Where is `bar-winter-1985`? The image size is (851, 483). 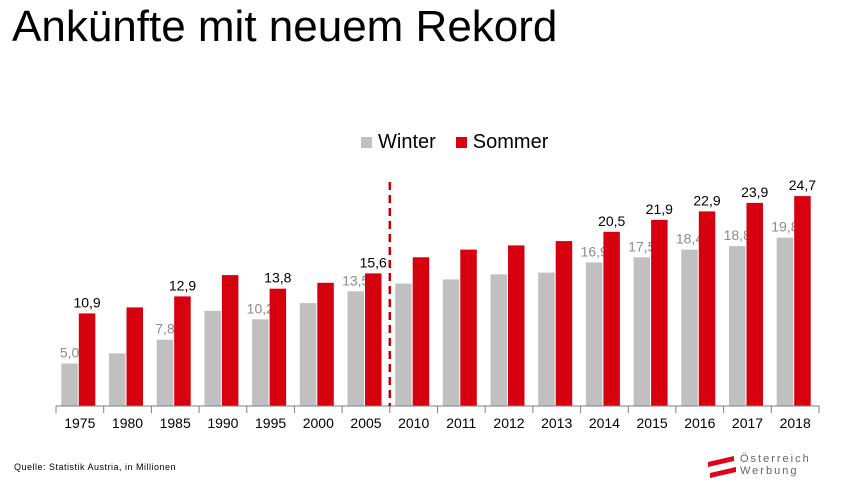 bar-winter-1985 is located at coordinates (165, 372).